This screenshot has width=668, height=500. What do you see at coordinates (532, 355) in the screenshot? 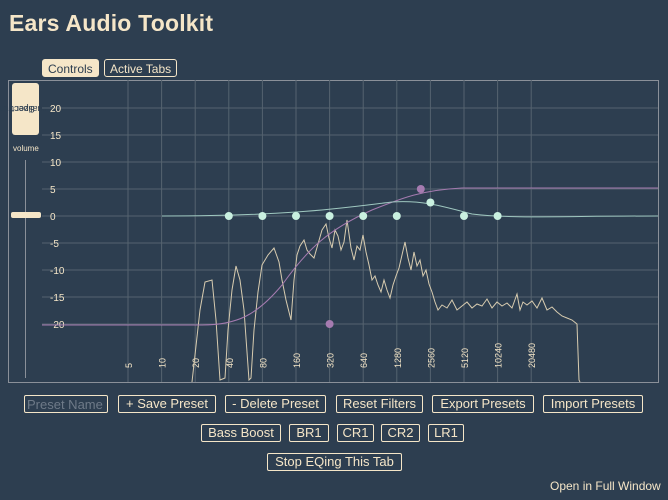
I see `x-tick-label: 20480` at bounding box center [532, 355].